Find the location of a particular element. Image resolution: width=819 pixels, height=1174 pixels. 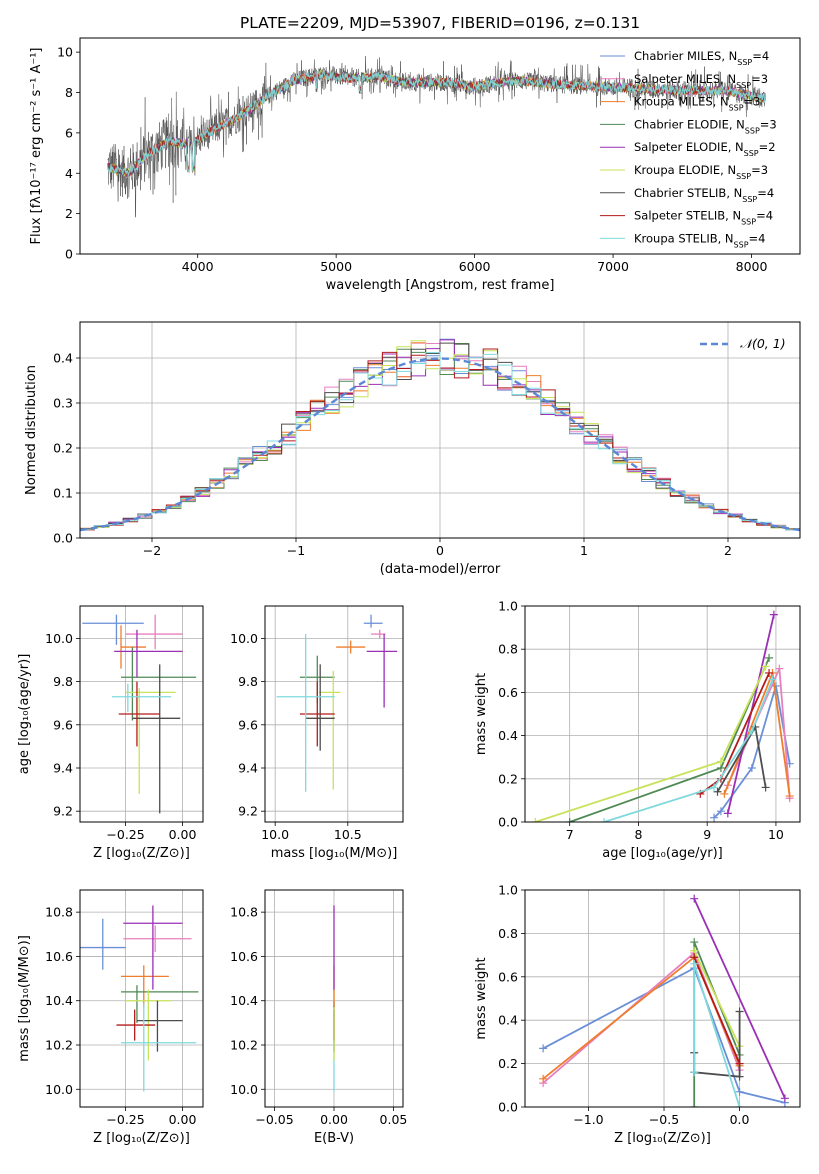

x-tick-label: −1.0 is located at coordinates (588, 1119).